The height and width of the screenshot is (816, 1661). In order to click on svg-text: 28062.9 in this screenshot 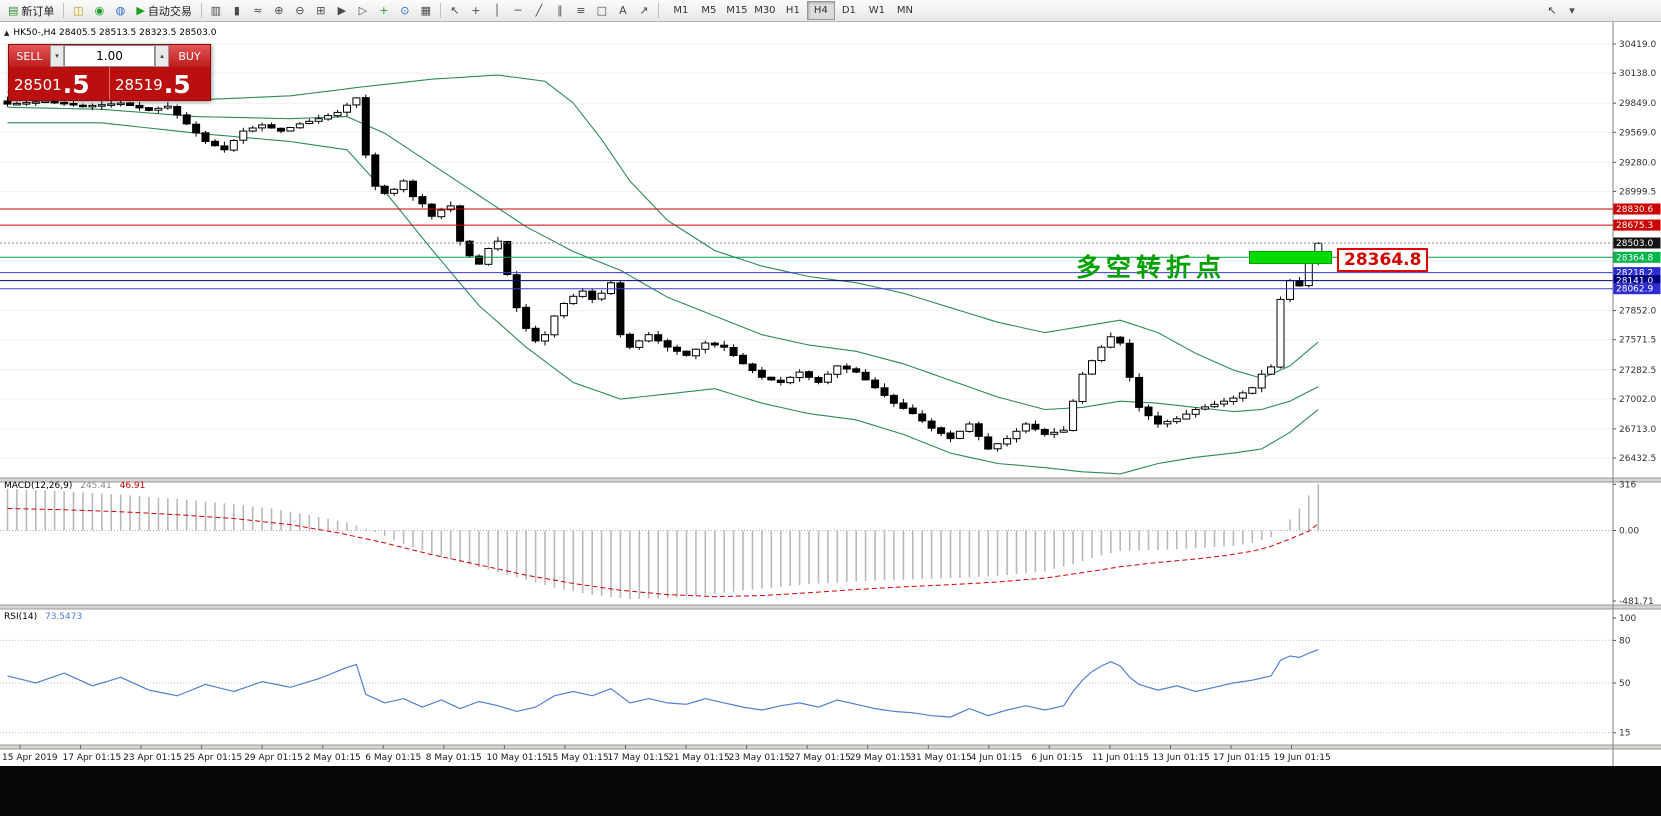, I will do `click(1634, 290)`.